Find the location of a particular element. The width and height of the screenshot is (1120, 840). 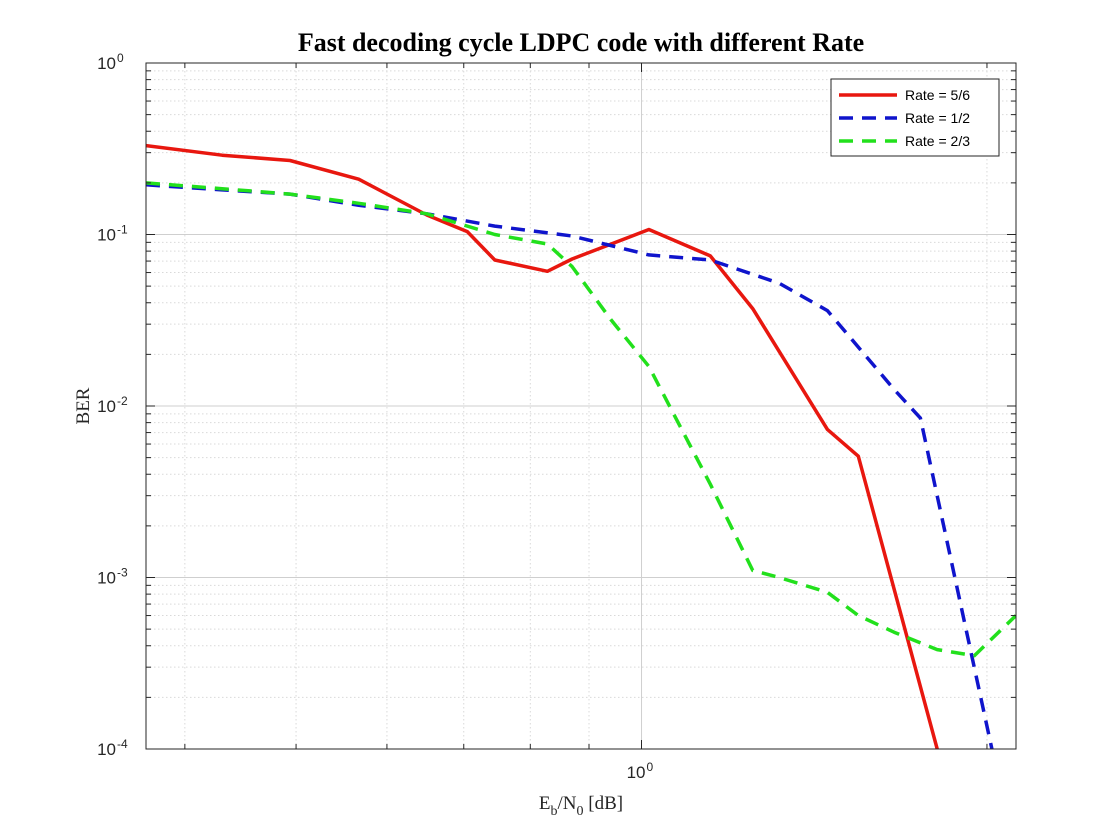

y-tick-exponent: -1 is located at coordinates (122, 230).